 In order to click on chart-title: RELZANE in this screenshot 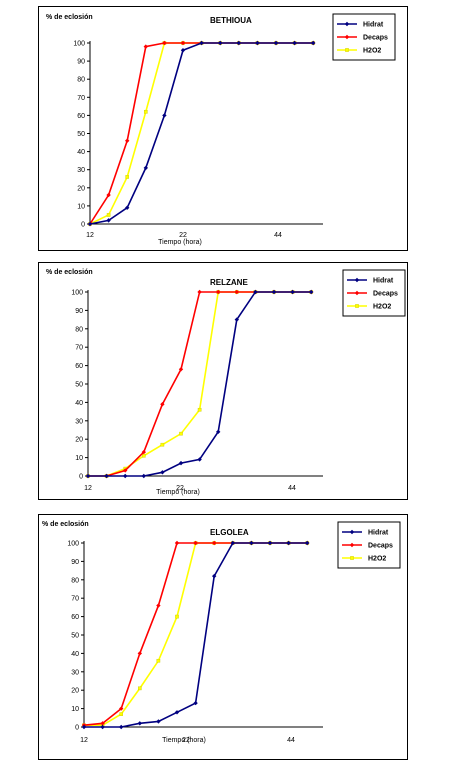, I will do `click(229, 282)`.